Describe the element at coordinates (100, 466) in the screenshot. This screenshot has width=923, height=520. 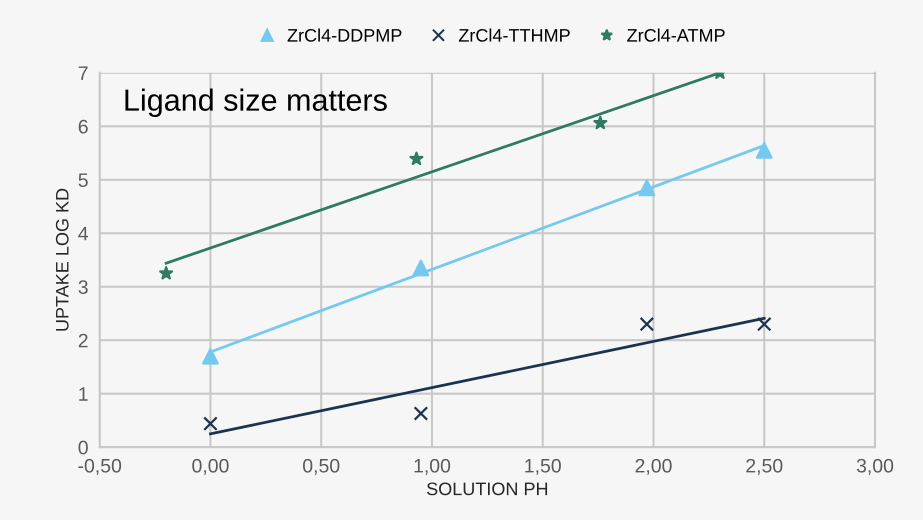
I see `x-tick-label: -0,50` at that location.